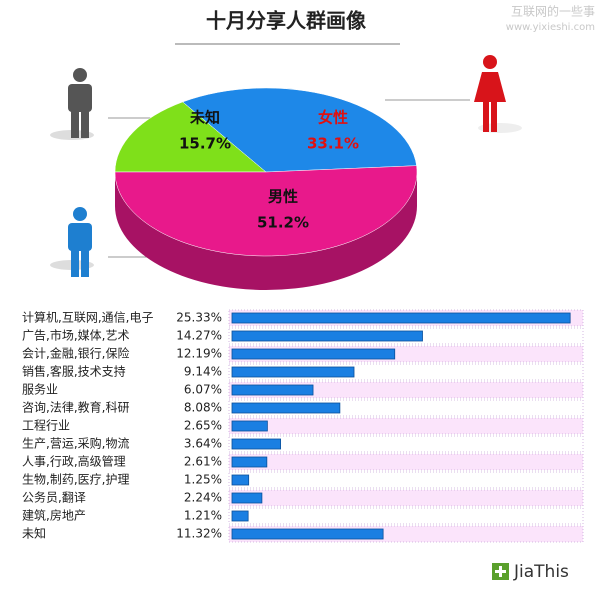 The height and width of the screenshot is (593, 602). I want to click on category-label: 工程行业, so click(46, 425).